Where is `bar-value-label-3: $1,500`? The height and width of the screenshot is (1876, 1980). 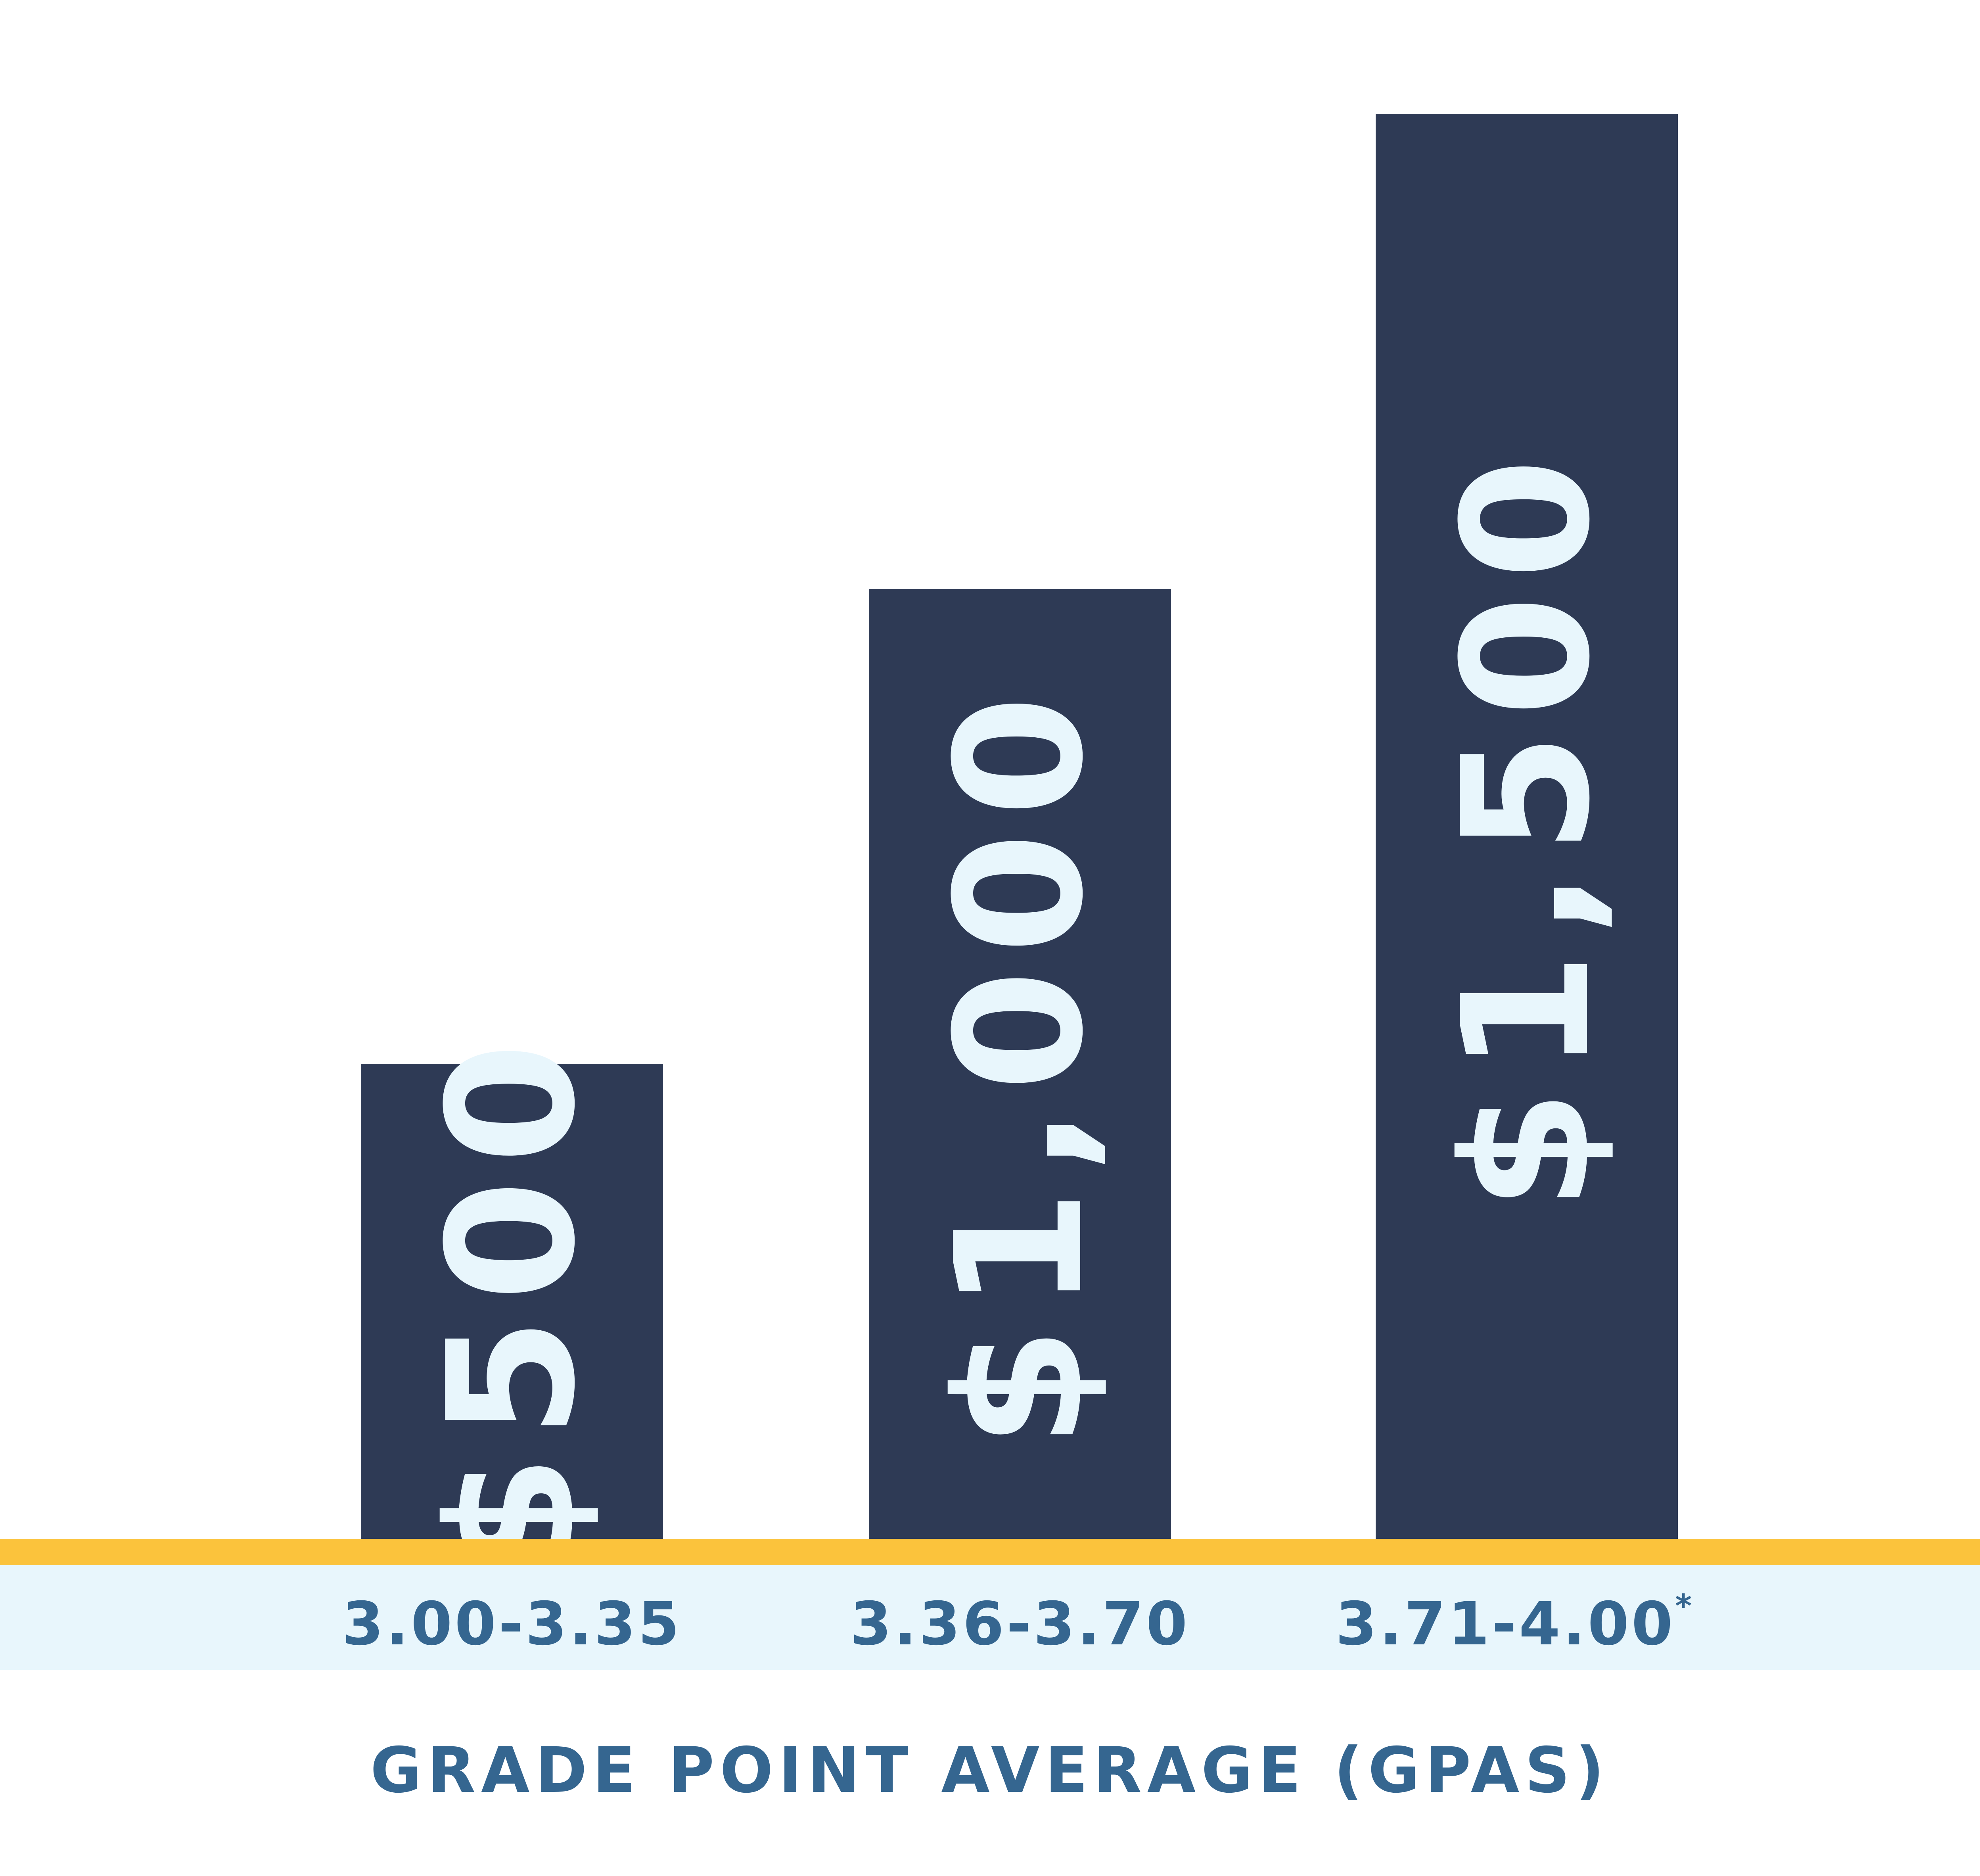 bar-value-label-3: $1,500 is located at coordinates (1527, 826).